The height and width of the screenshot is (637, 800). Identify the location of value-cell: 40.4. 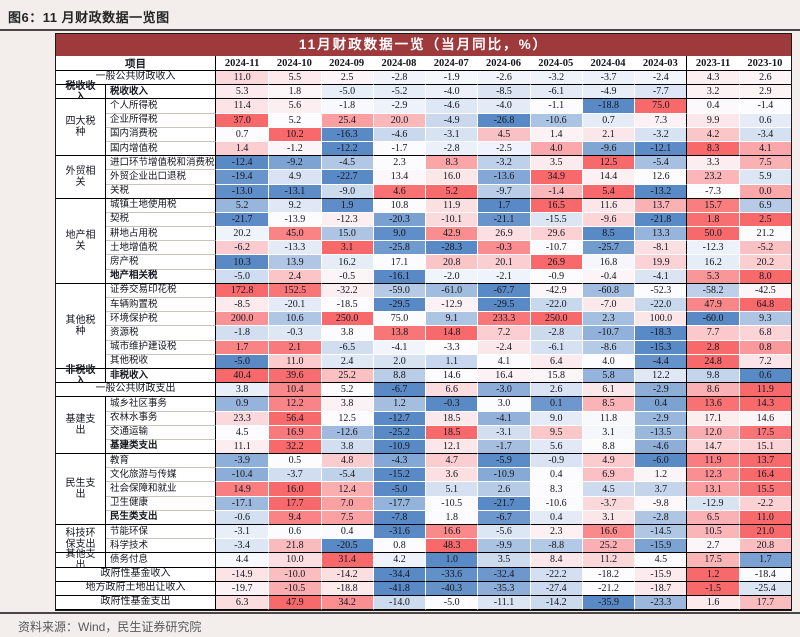
(242, 376).